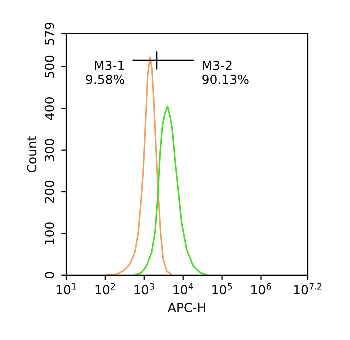 Image resolution: width=350 pixels, height=340 pixels. Describe the element at coordinates (49, 150) in the screenshot. I see `y-tick-label: 300` at that location.